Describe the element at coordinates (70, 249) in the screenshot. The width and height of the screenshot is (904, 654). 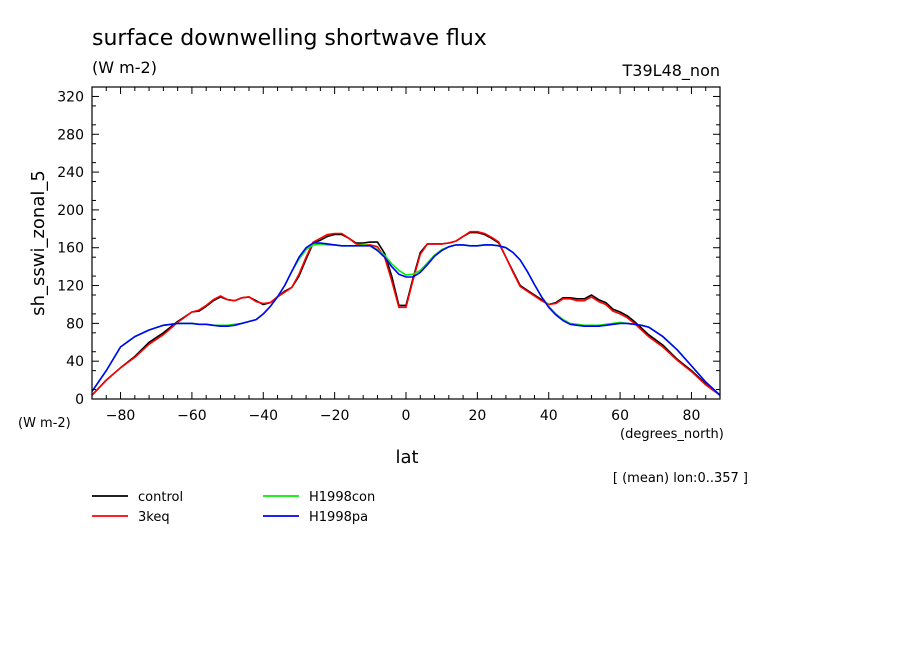
I see `y-tick-label: 160` at that location.